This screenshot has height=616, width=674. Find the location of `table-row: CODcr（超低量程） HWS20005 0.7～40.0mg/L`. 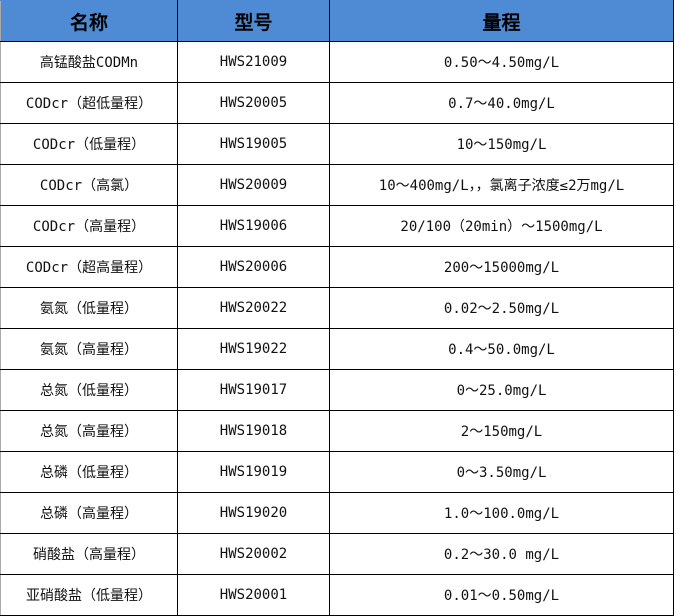

table-row: CODcr（超低量程） HWS20005 0.7～40.0mg/L is located at coordinates (337, 103).